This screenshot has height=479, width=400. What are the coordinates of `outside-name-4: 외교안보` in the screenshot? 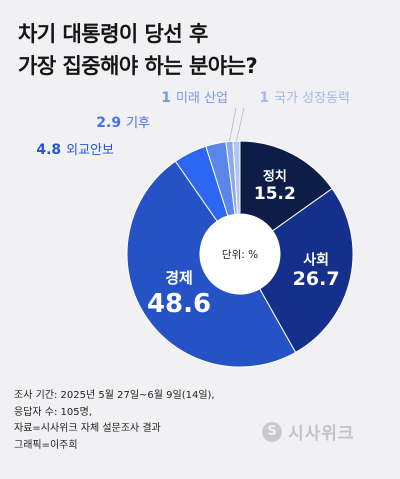 It's located at (90, 150).